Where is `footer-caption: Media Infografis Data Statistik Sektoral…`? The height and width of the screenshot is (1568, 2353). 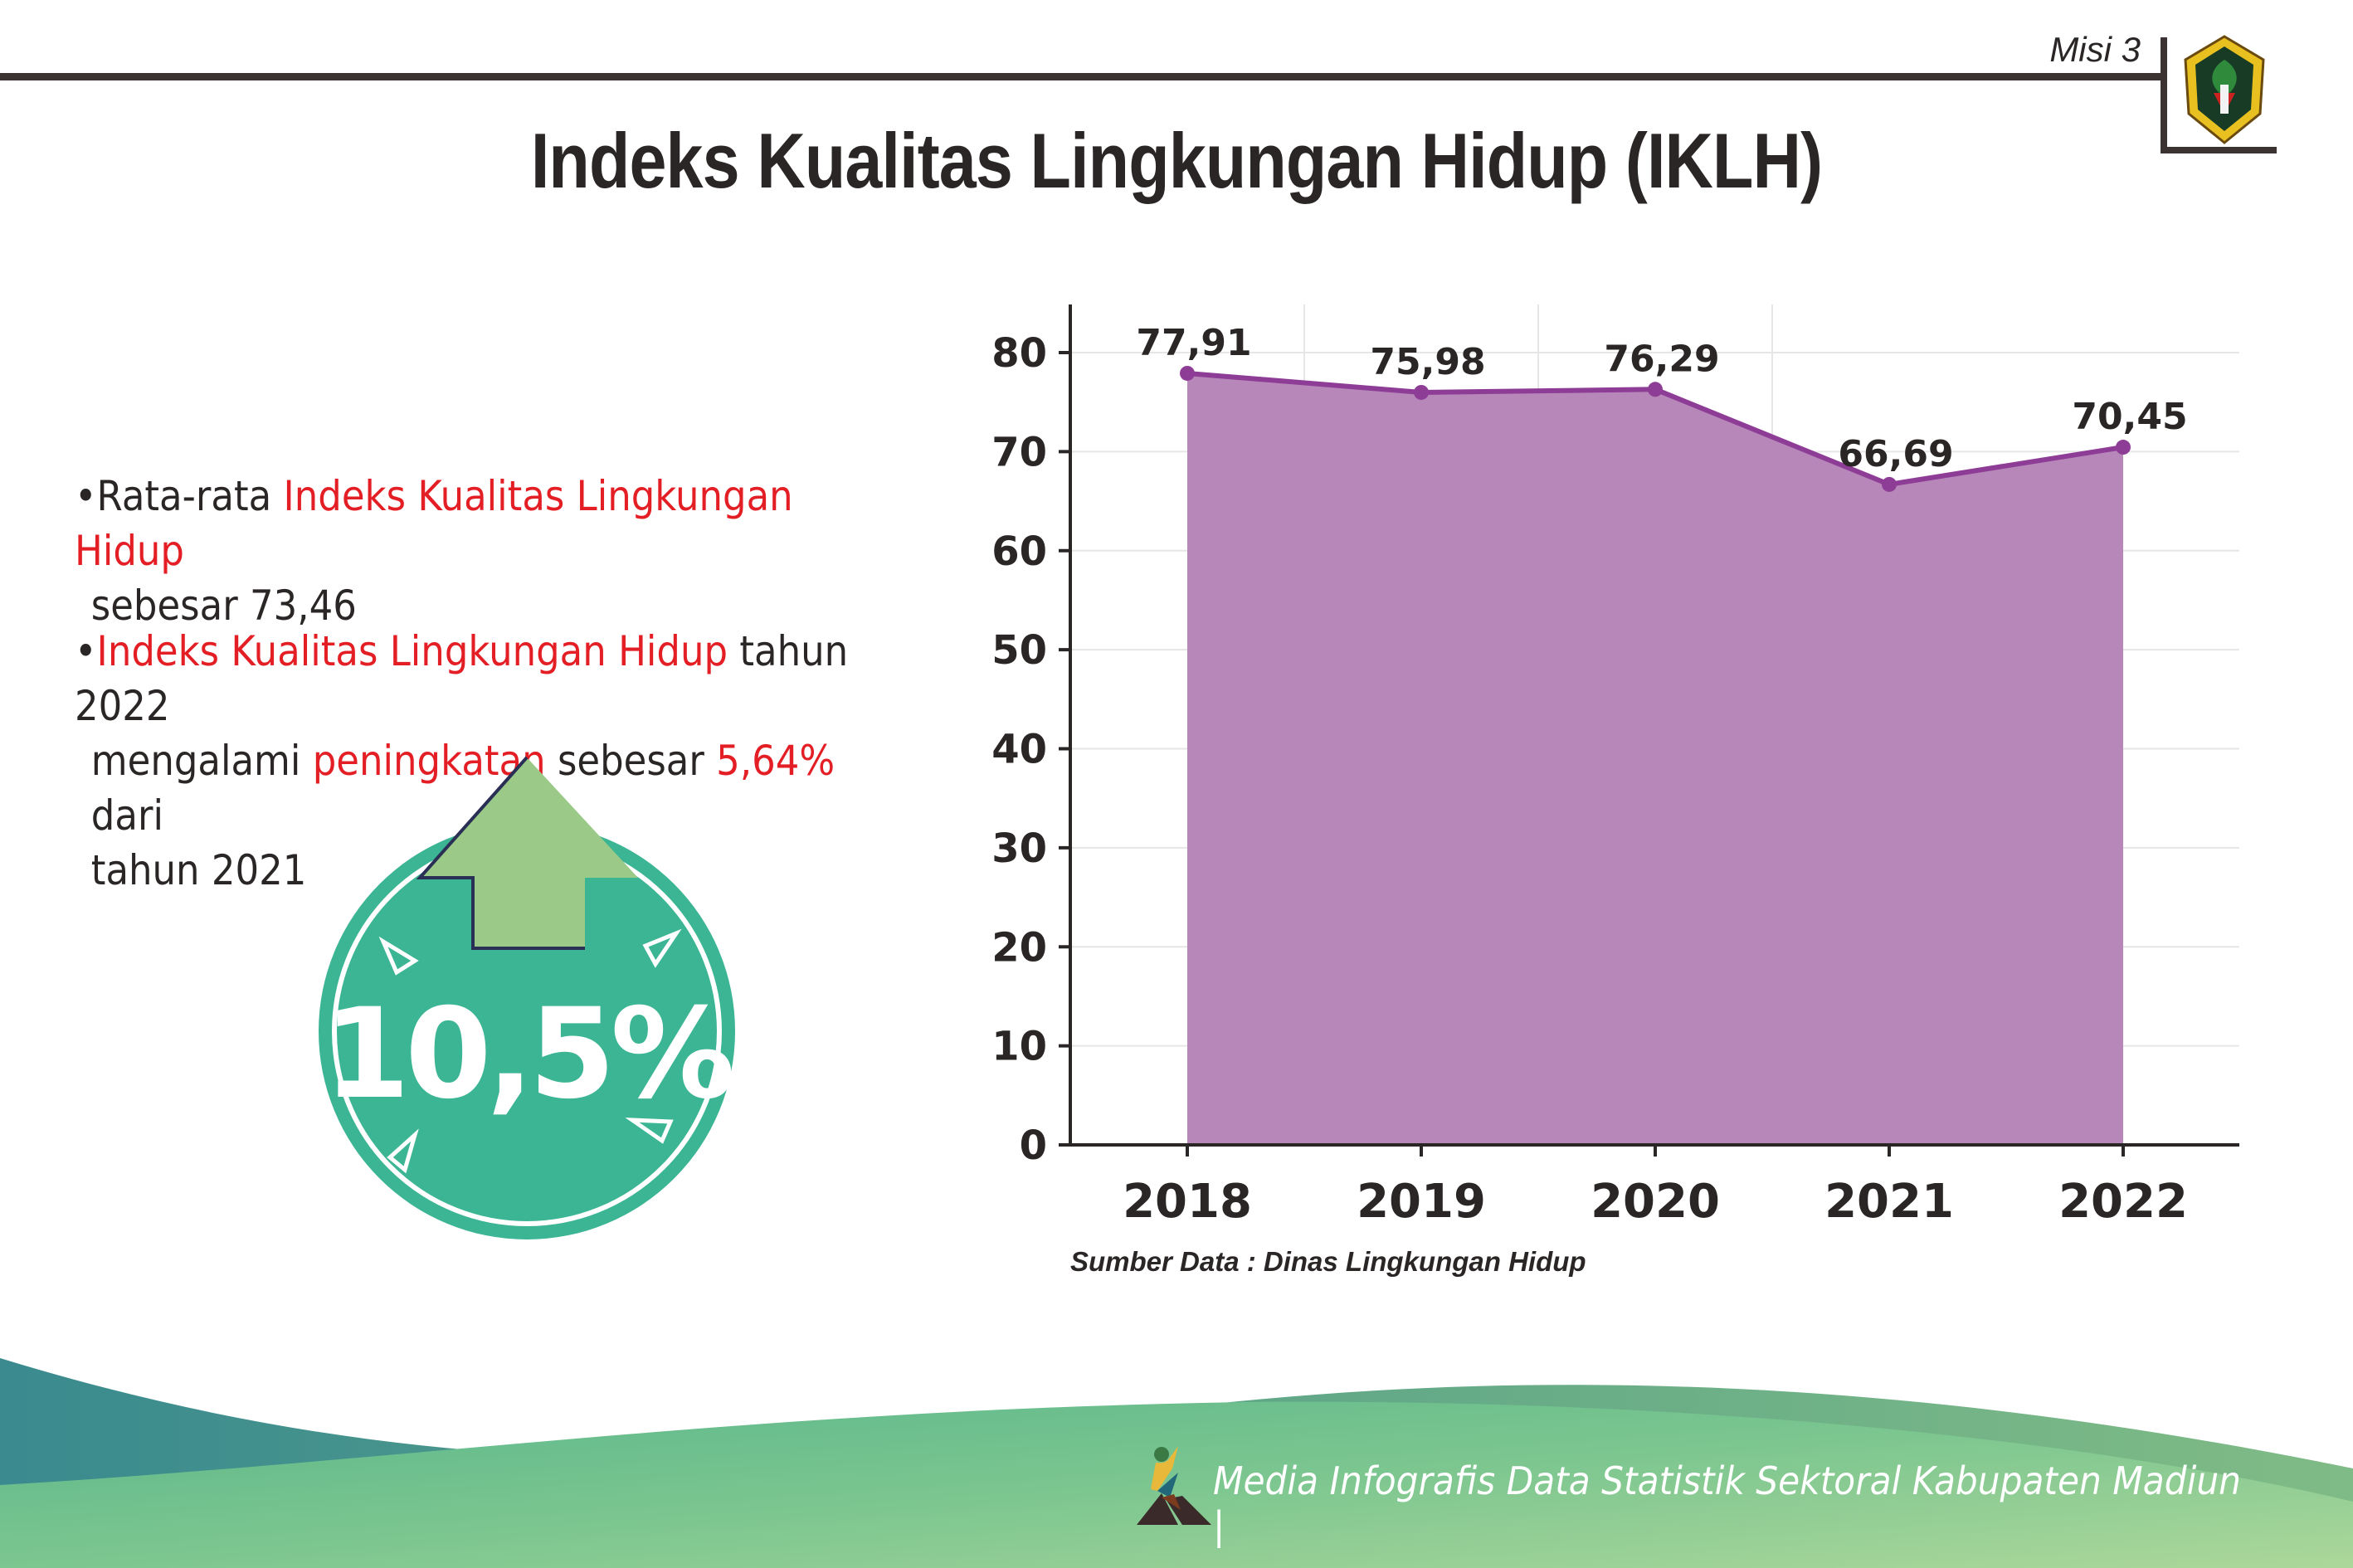
footer-caption: Media Infografis Data Statistik Sektoral… is located at coordinates (1727, 1503).